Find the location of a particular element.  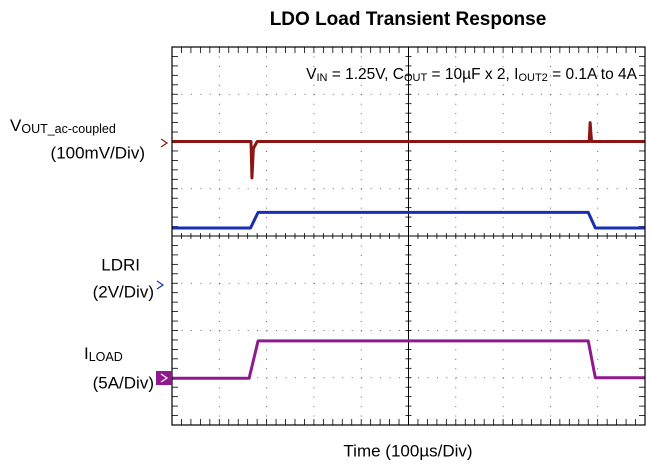

annotation-part: = 1.25V, C is located at coordinates (365, 74).